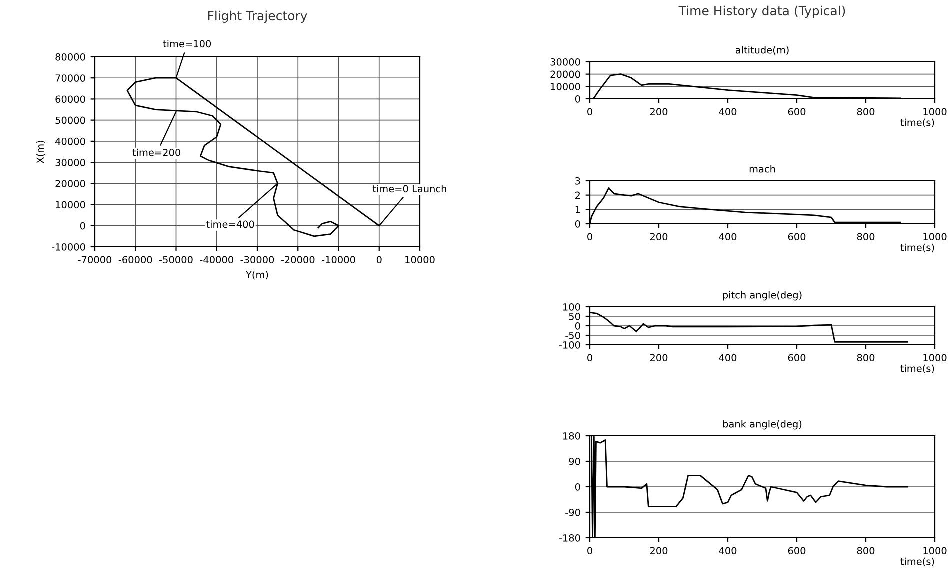 Image resolution: width=949 pixels, height=570 pixels. Describe the element at coordinates (217, 260) in the screenshot. I see `x-tick-label: -40000` at that location.